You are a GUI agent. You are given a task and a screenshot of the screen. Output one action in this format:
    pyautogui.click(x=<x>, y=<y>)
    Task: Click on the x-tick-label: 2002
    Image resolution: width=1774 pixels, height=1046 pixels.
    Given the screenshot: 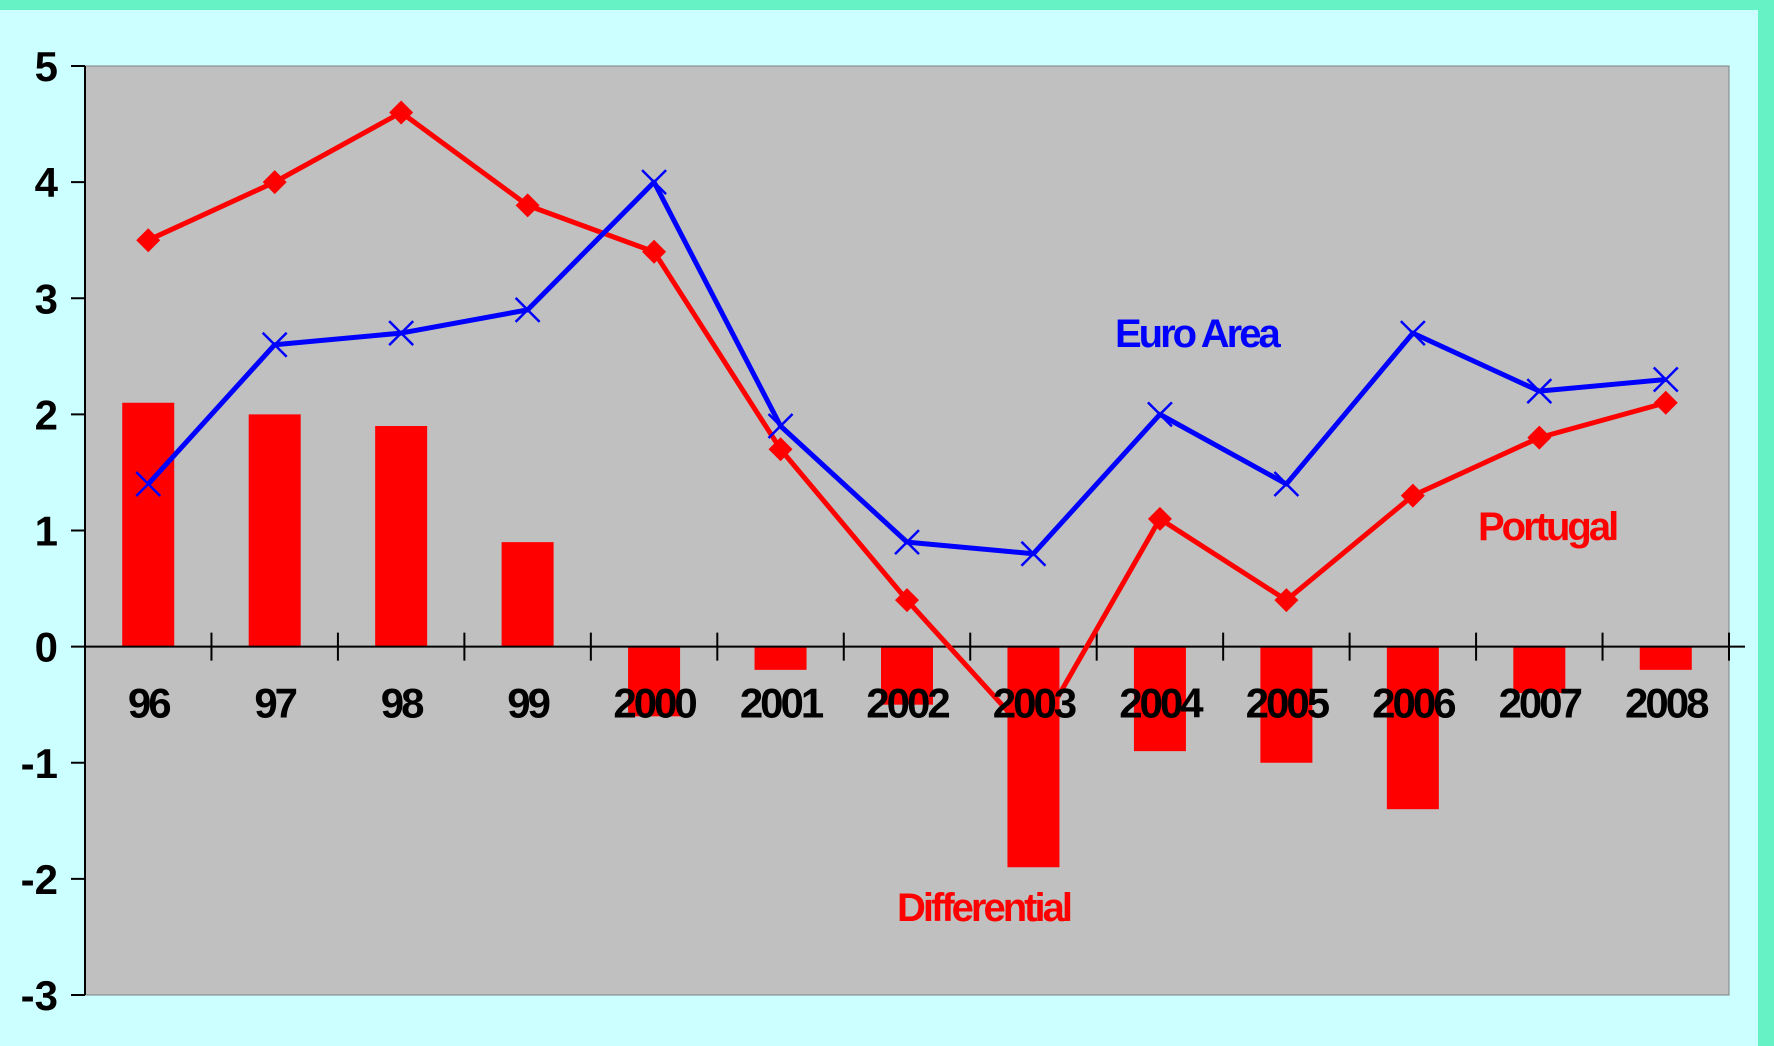 What is the action you would take?
    pyautogui.click(x=907, y=703)
    